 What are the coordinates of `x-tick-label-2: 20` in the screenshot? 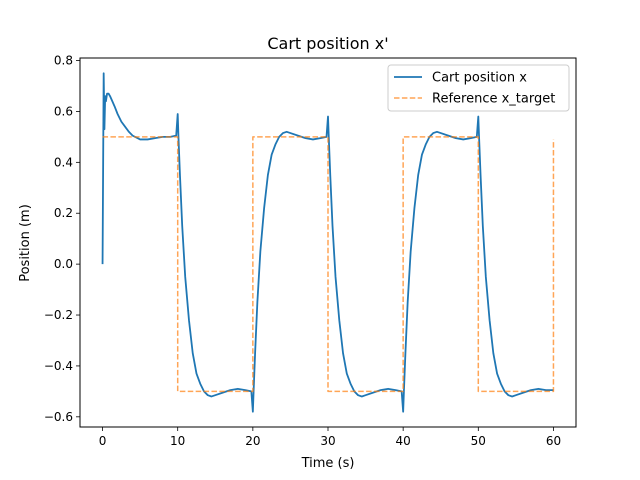 It's located at (252, 441).